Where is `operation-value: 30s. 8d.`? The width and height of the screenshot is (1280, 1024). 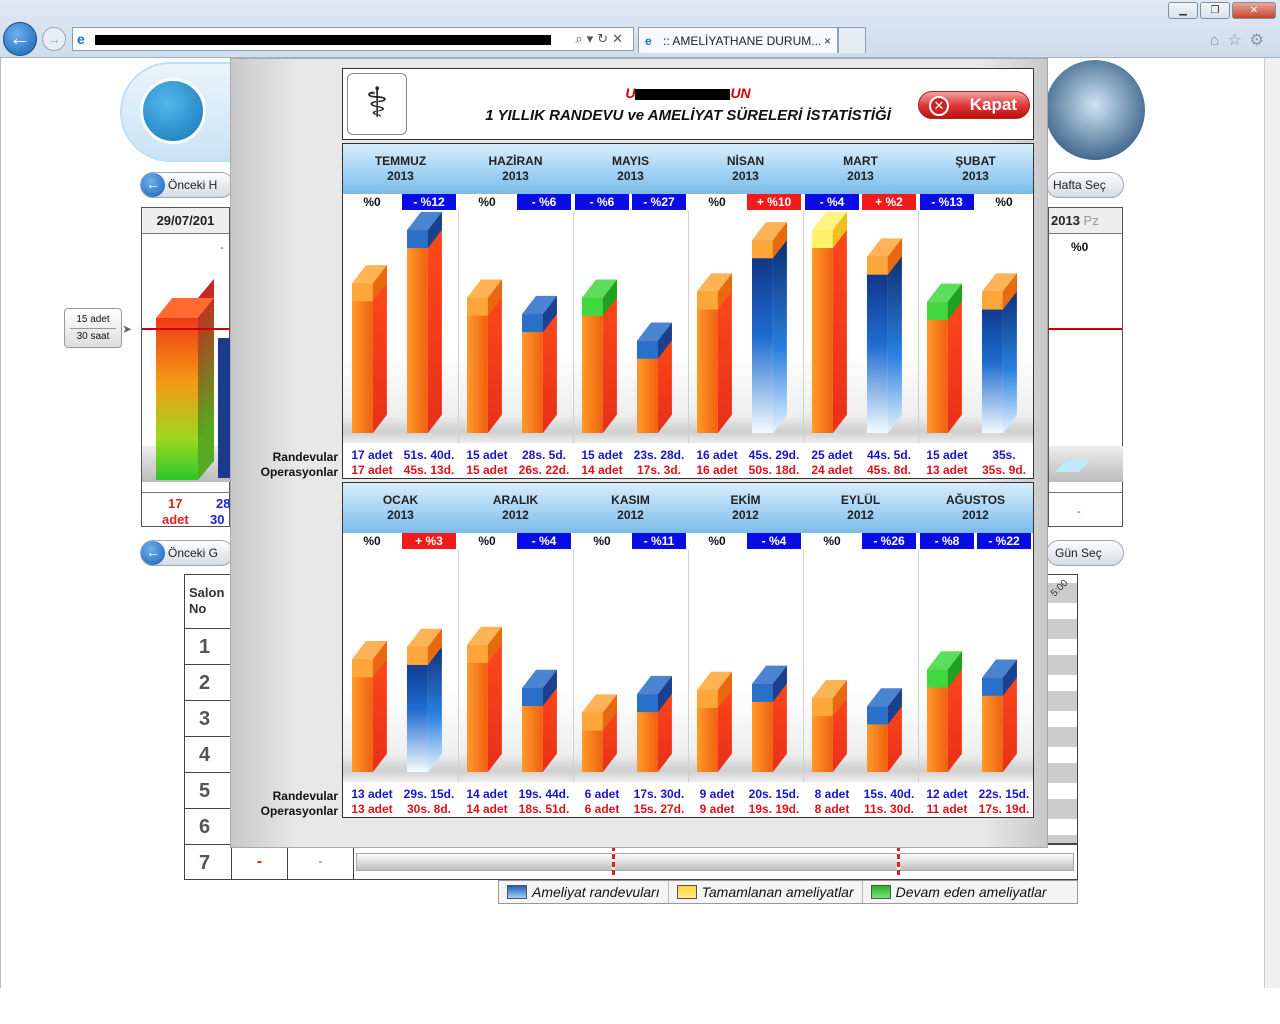
operation-value: 30s. 8d. is located at coordinates (429, 809).